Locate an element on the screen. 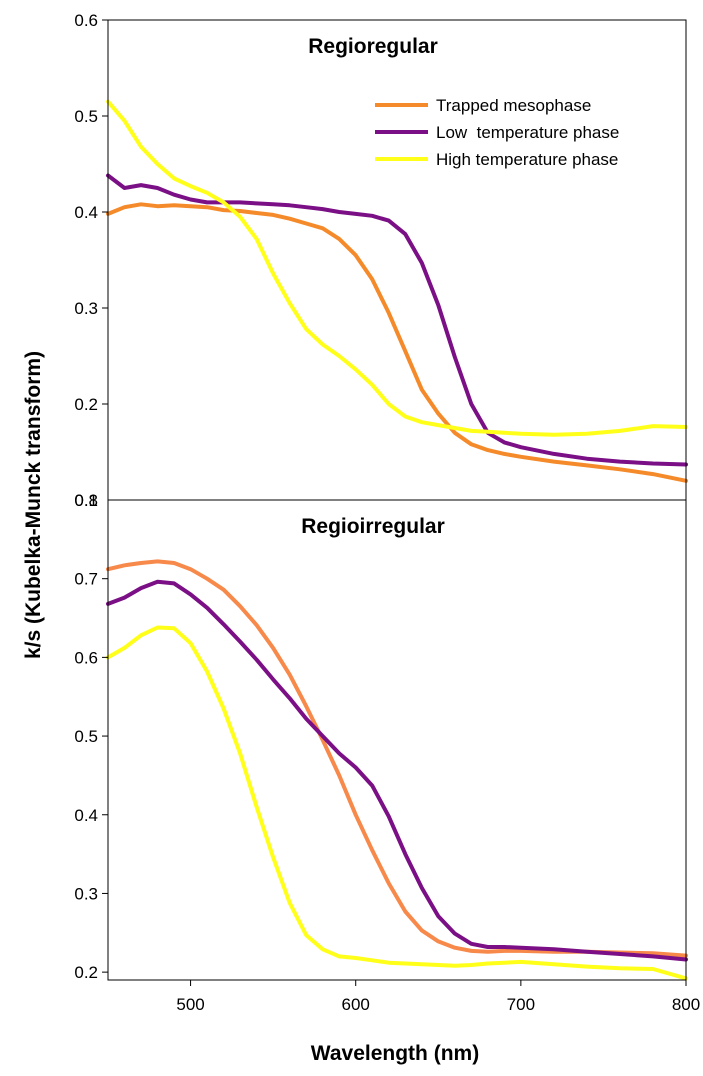 Image resolution: width=703 pixels, height=1076 pixels. y-tick-label-boundary: 0.8 is located at coordinates (86, 500).